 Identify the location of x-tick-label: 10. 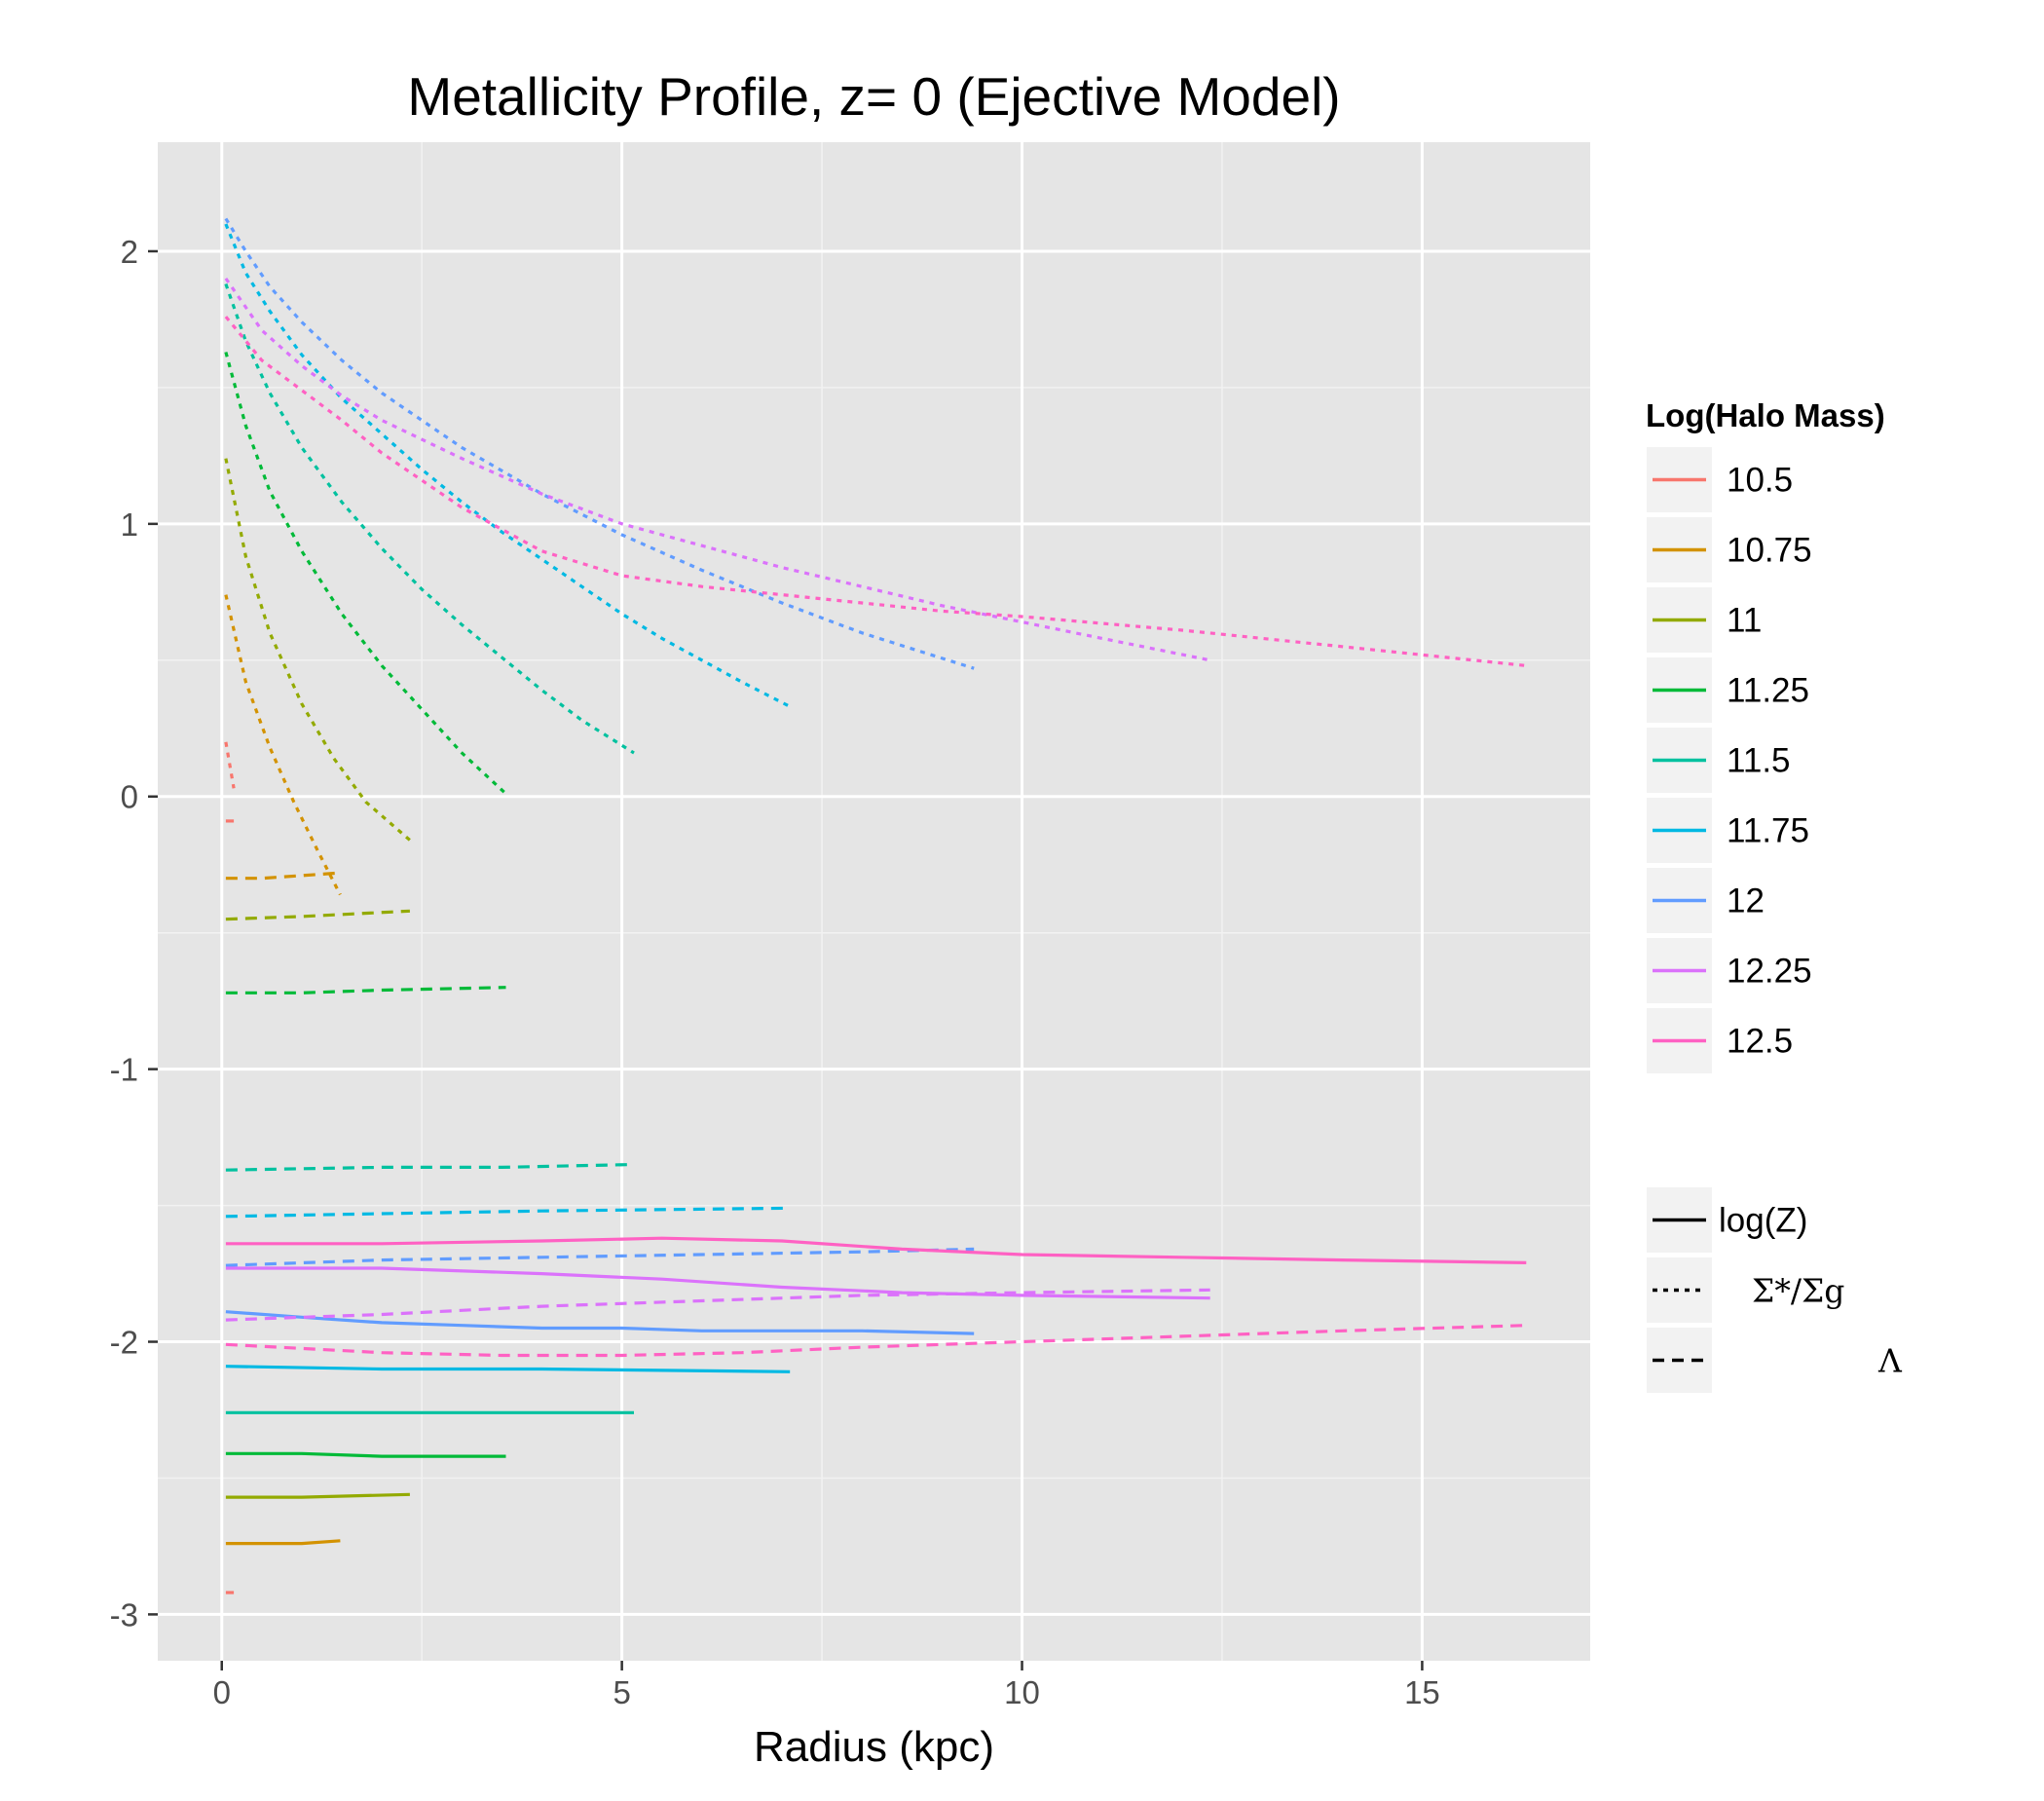
(1022, 1692).